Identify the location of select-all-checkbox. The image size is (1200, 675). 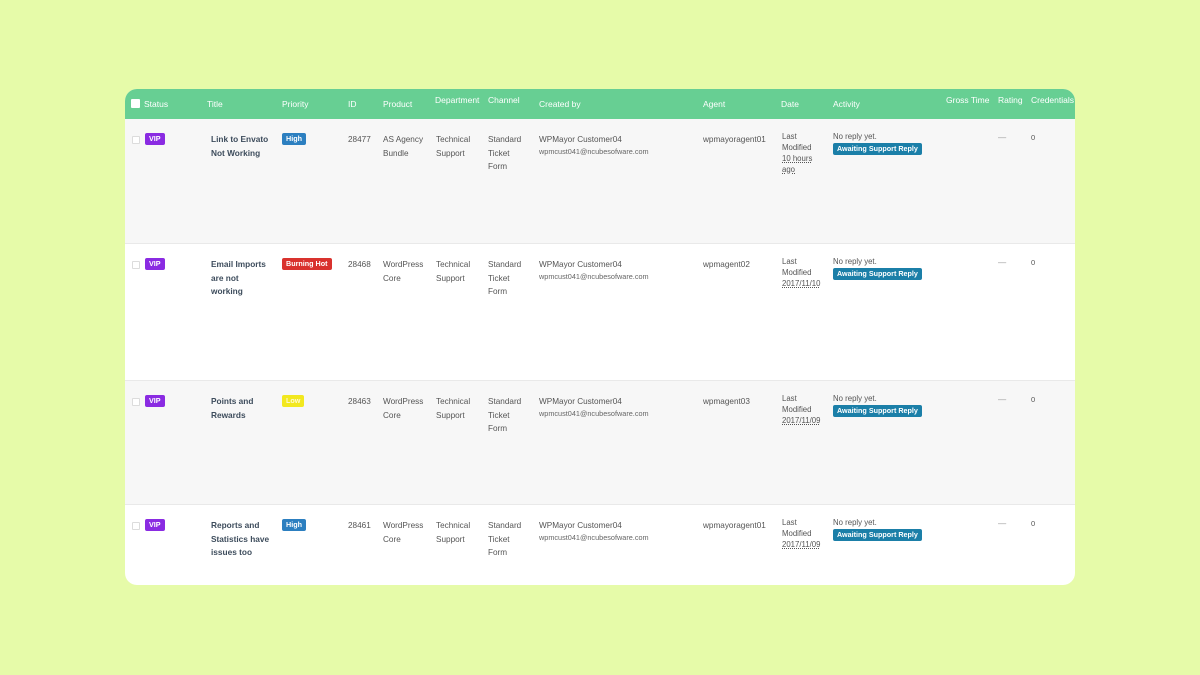
(135, 103).